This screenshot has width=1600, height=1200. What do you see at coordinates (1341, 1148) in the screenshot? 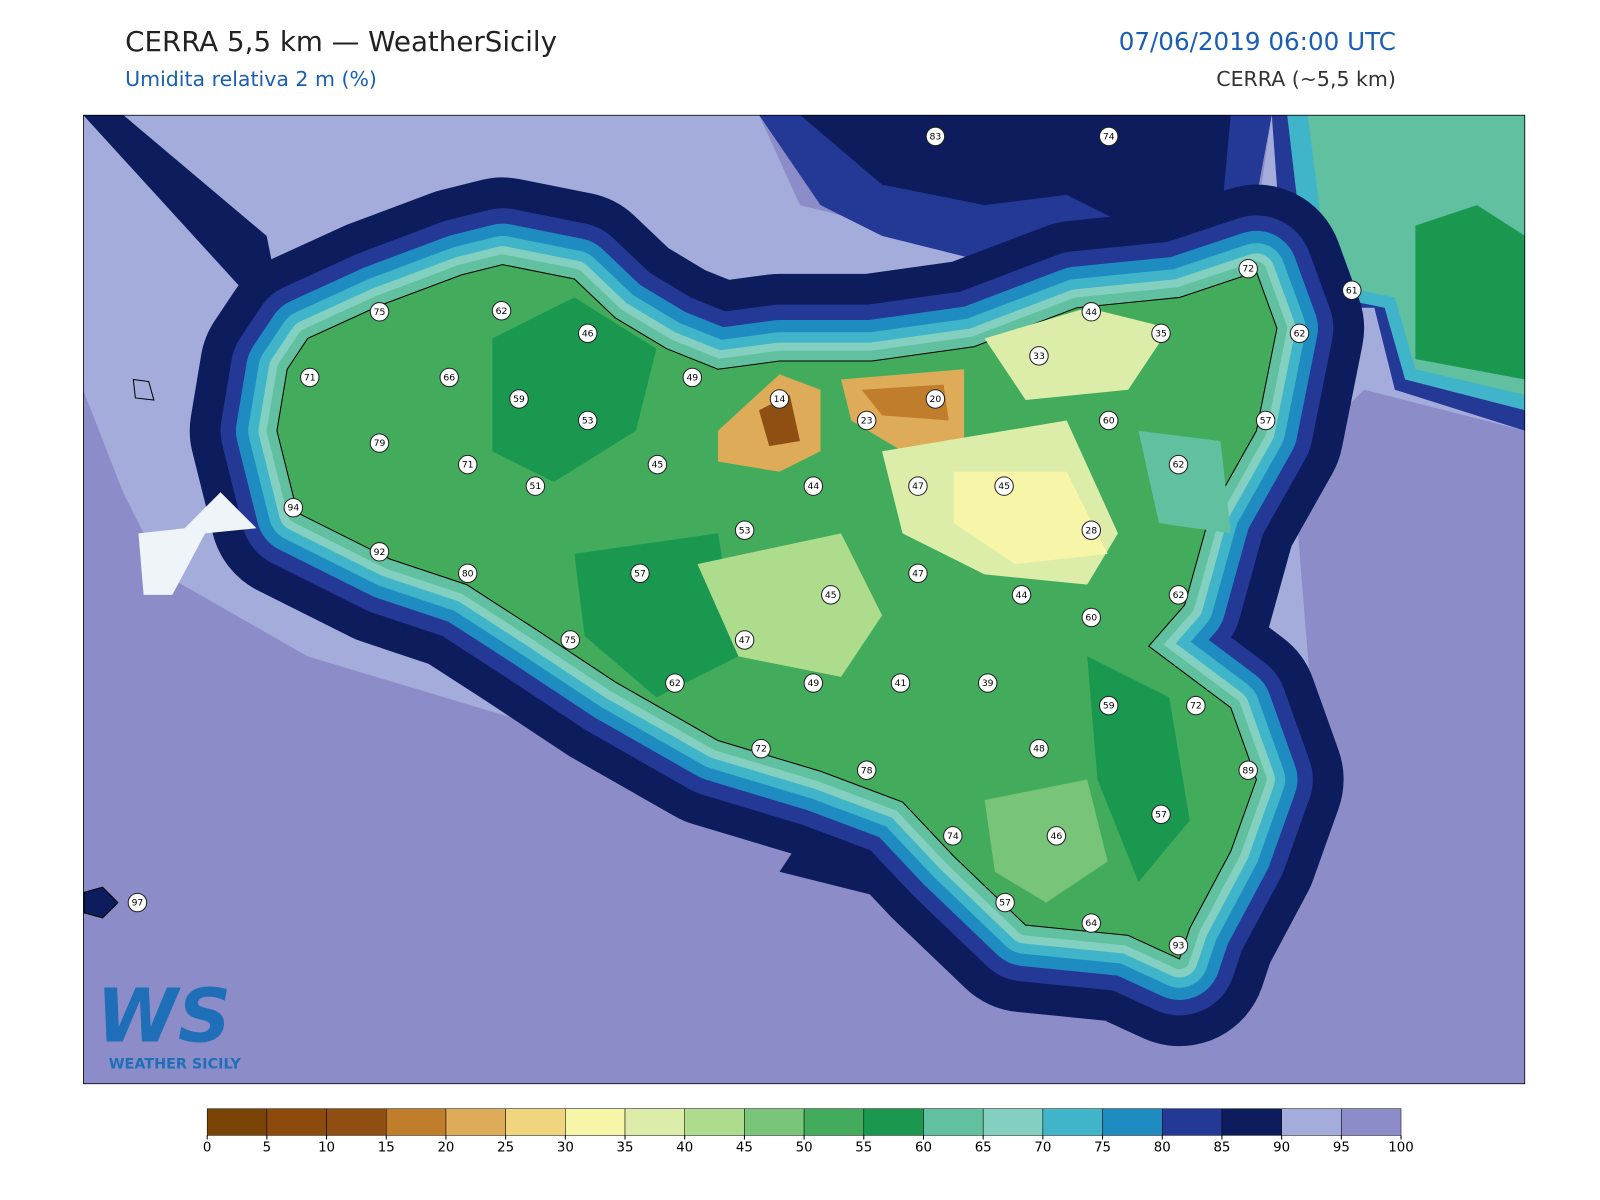
I see `colorbar-tick-label: 95` at bounding box center [1341, 1148].